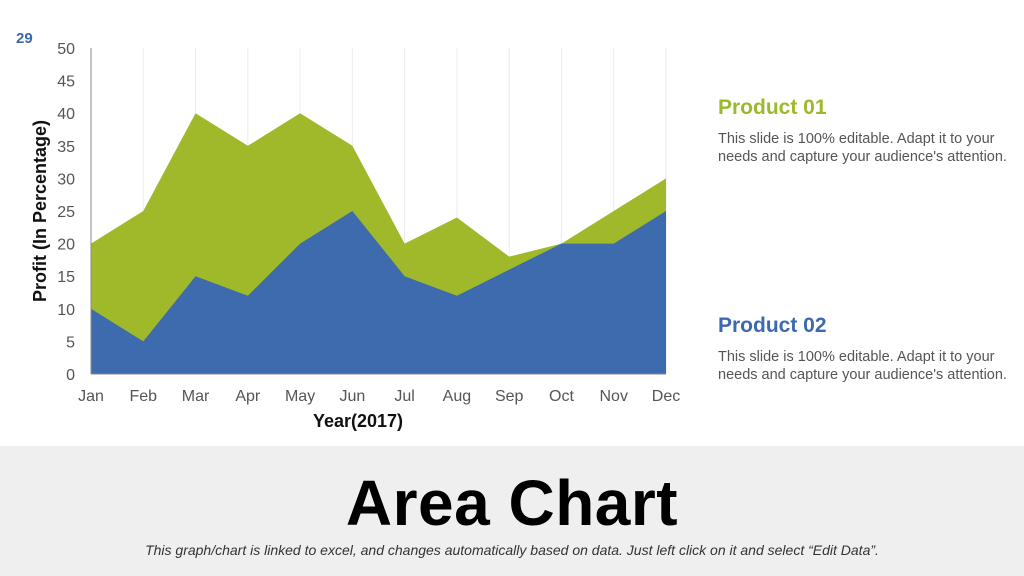 The height and width of the screenshot is (576, 1024). What do you see at coordinates (561, 396) in the screenshot?
I see `x-tick-label: Oct` at bounding box center [561, 396].